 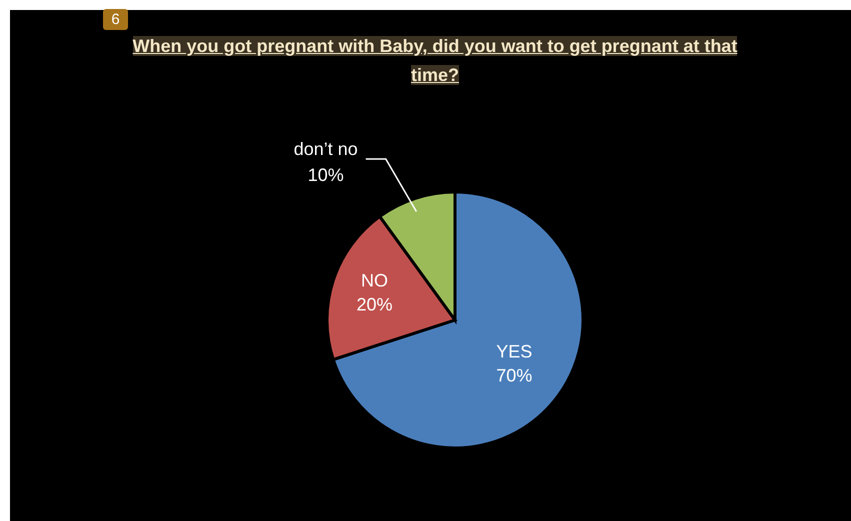 What do you see at coordinates (326, 175) in the screenshot?
I see `data-label: 10%` at bounding box center [326, 175].